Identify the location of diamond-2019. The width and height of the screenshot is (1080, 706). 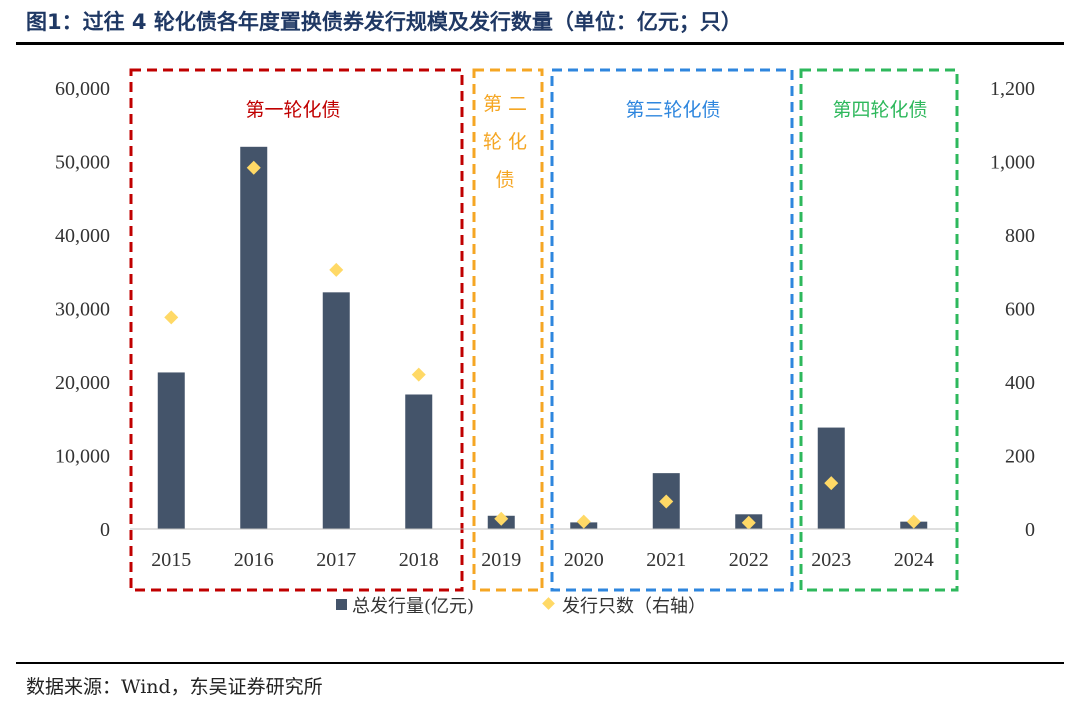
(501, 518).